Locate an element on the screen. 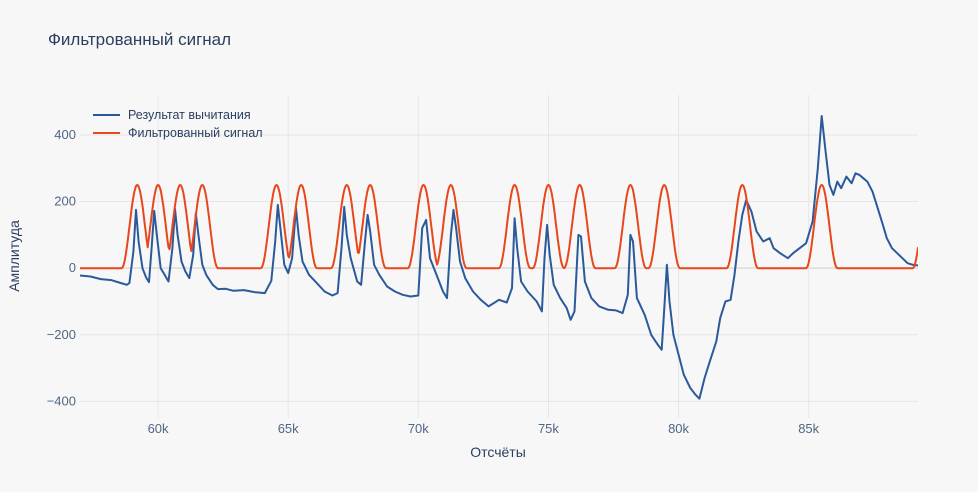 The image size is (978, 492). legend-label-filtered: Фильтрованный сигнал is located at coordinates (195, 133).